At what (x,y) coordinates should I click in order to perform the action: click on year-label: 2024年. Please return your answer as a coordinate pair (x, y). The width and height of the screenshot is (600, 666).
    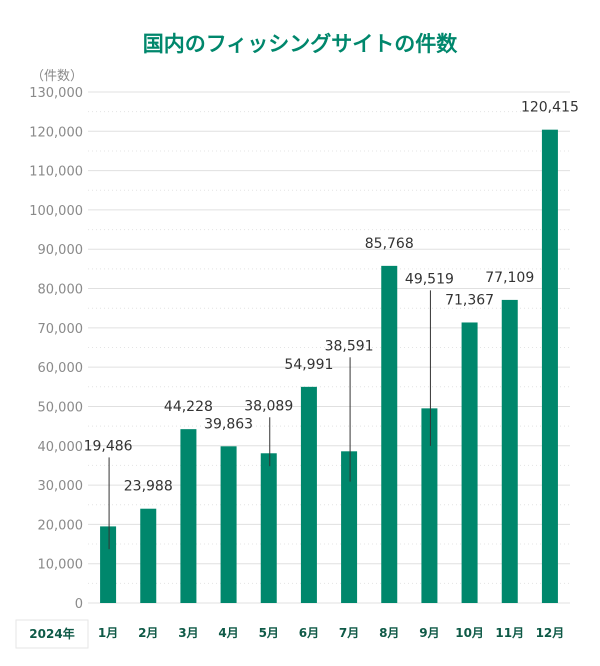
    Looking at the image, I should click on (51, 633).